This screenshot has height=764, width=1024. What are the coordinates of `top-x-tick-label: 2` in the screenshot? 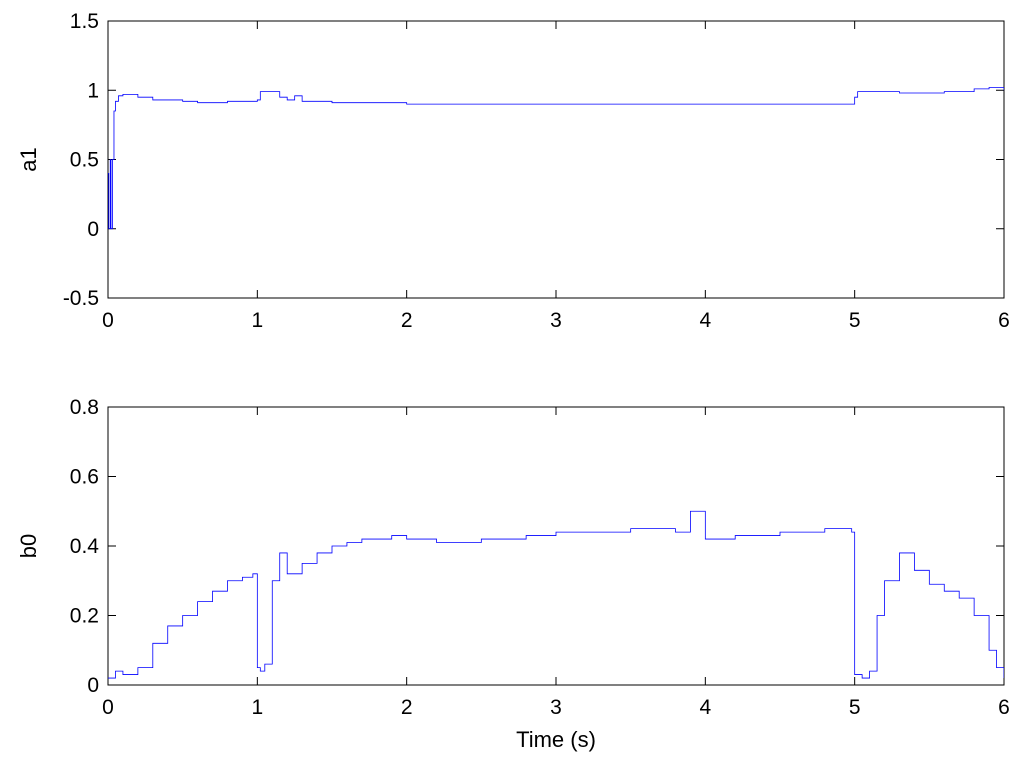 It's located at (407, 320).